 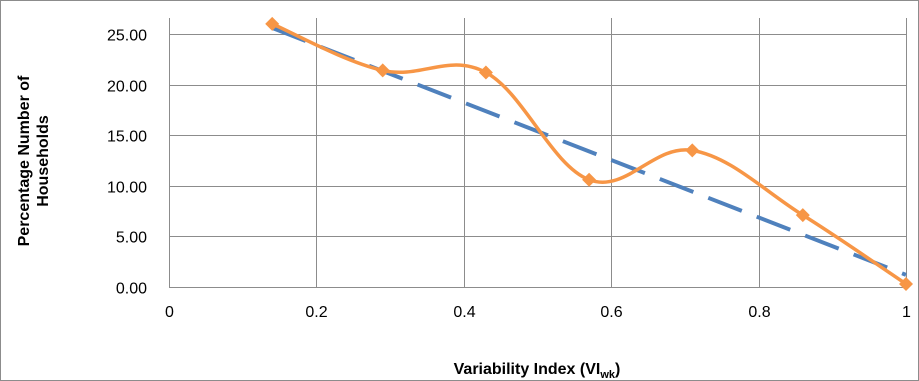 What do you see at coordinates (464, 312) in the screenshot?
I see `x-tick-label: 0.4` at bounding box center [464, 312].